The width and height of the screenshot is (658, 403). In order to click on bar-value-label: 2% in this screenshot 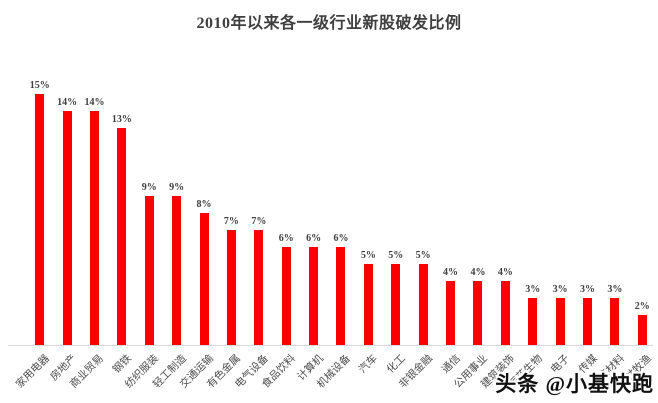, I will do `click(642, 306)`.